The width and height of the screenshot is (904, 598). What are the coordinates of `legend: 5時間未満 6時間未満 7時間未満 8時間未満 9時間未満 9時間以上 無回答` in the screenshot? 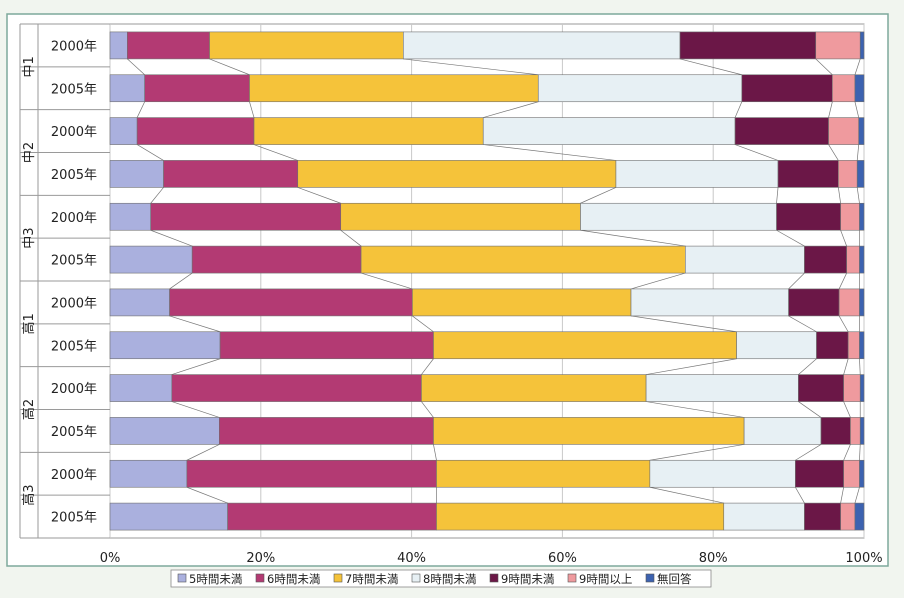 It's located at (441, 578).